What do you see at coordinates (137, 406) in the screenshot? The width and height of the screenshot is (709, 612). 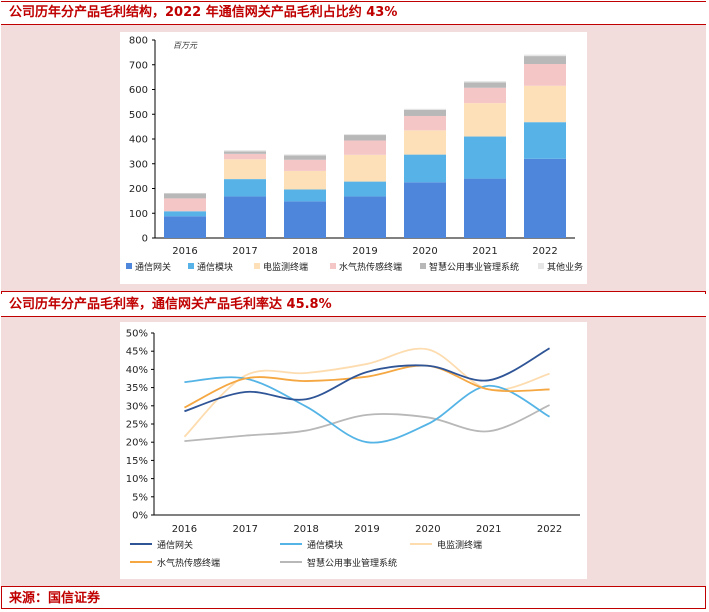 I see `y-tick-label: 30%` at bounding box center [137, 406].